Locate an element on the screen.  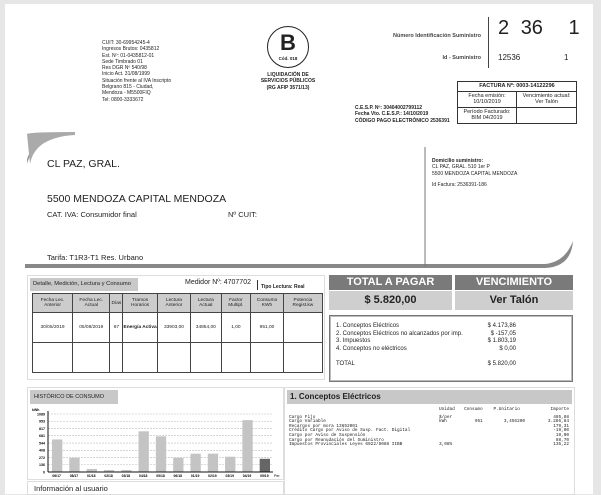
column-header: Unidad is located at coordinates (447, 409).